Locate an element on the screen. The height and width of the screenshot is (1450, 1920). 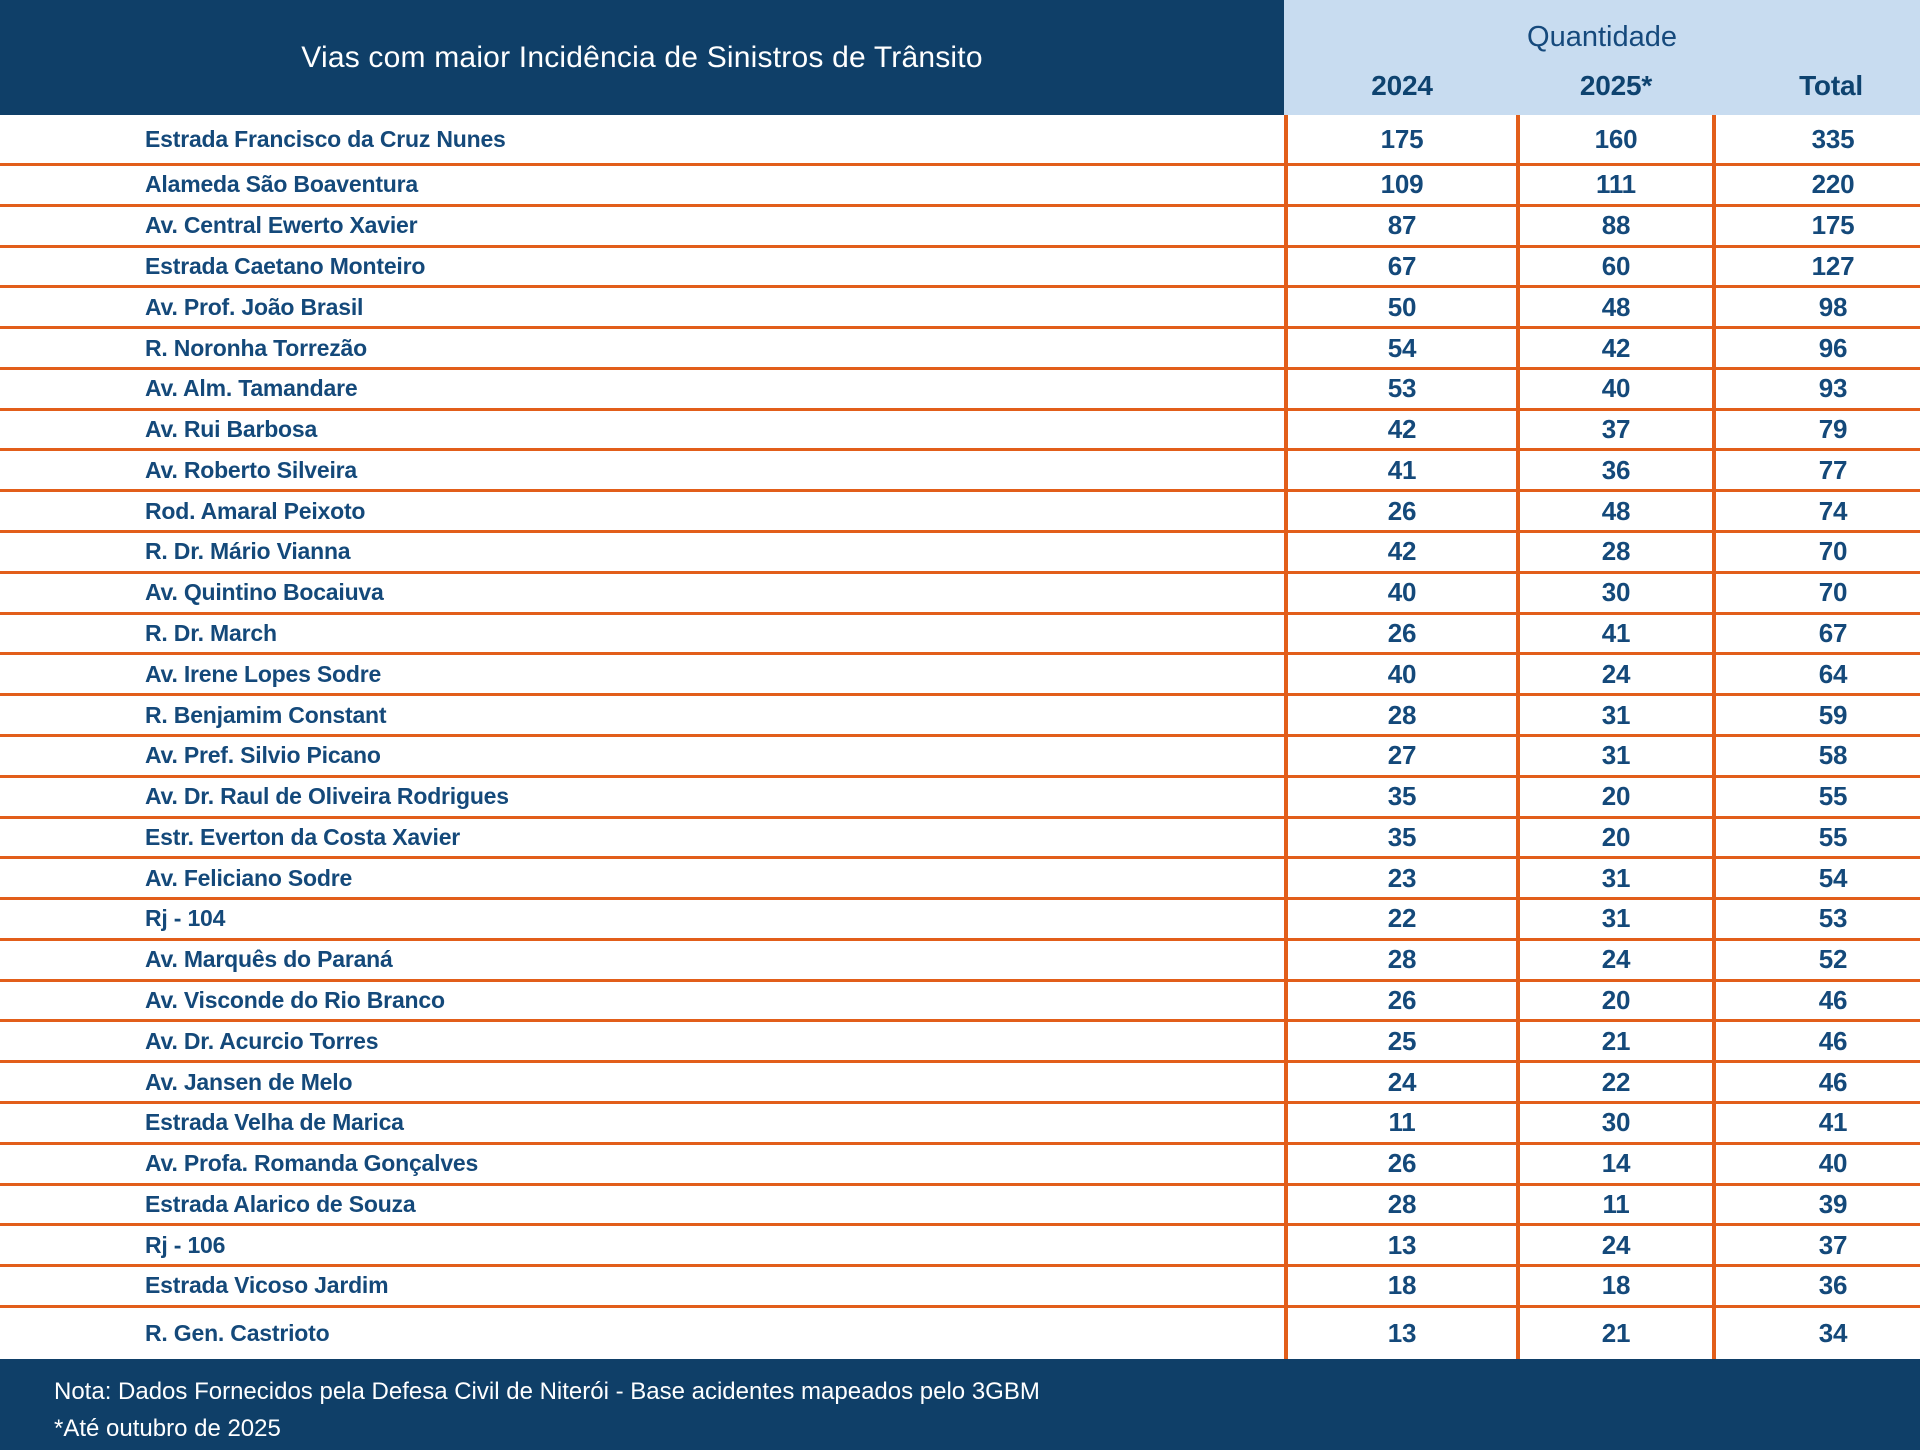
value-2024-cell: 11 is located at coordinates (1404, 1122).